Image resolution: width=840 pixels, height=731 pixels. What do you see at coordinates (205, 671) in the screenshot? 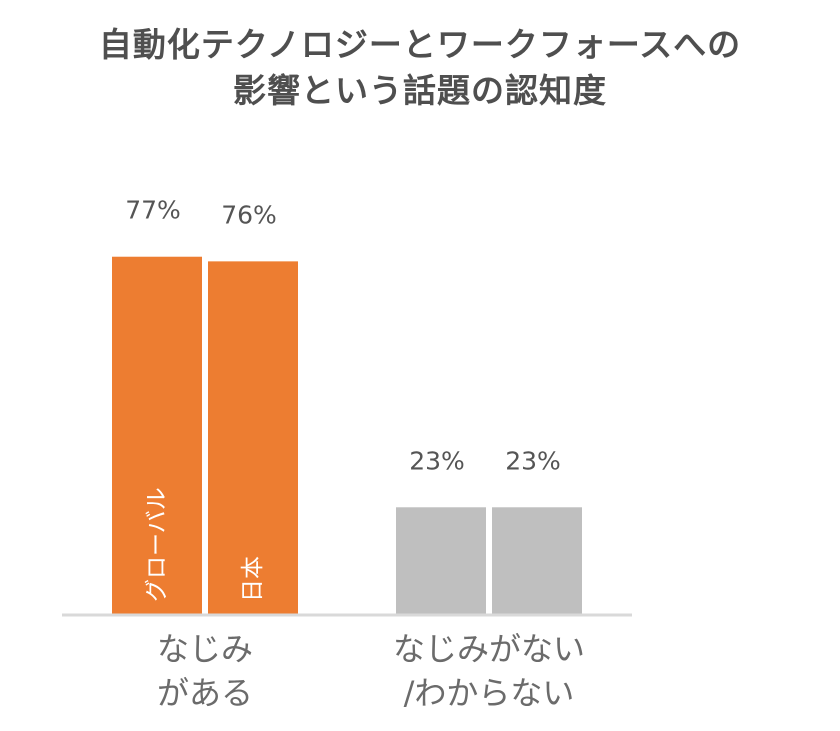
I see `category-label-familiar: なじみがある` at bounding box center [205, 671].